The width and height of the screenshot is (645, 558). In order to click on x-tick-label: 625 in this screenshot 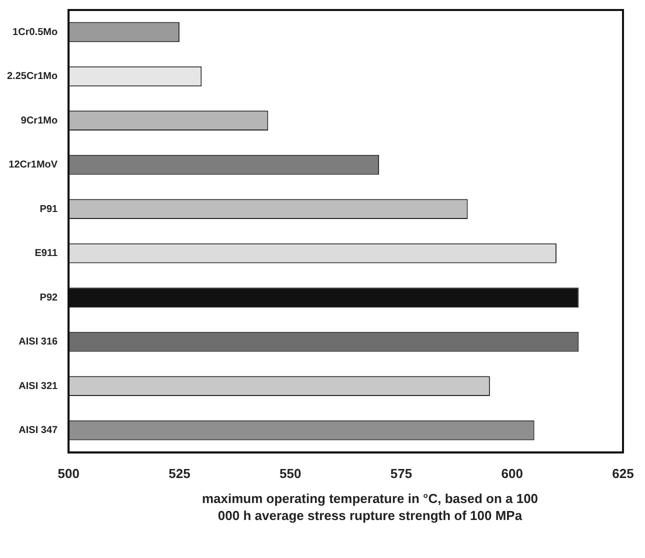, I will do `click(623, 473)`.